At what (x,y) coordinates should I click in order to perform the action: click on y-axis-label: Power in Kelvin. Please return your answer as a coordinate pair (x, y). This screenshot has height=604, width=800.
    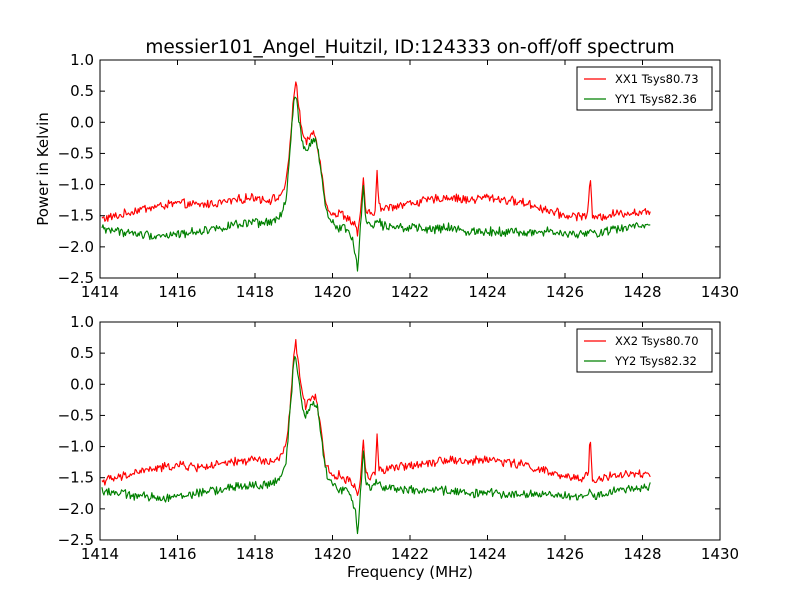
    Looking at the image, I should click on (43, 169).